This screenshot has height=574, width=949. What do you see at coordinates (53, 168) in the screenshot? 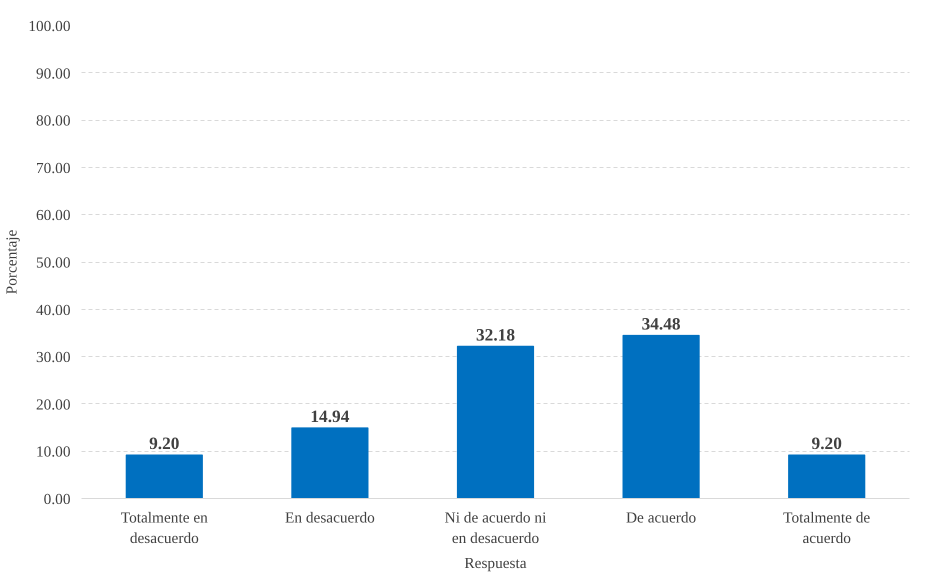
I see `y-tick-label: 70.00` at bounding box center [53, 168].